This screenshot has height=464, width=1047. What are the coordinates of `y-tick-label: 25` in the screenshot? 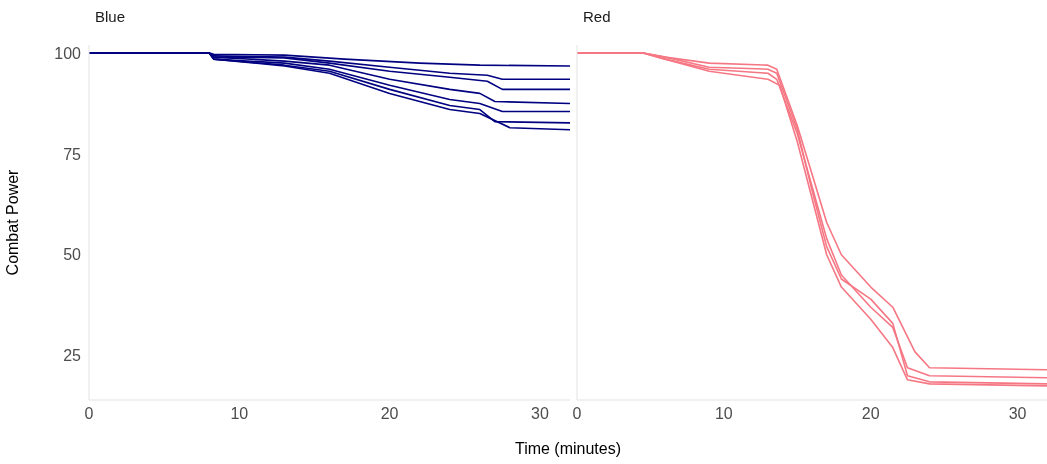 It's located at (72, 356).